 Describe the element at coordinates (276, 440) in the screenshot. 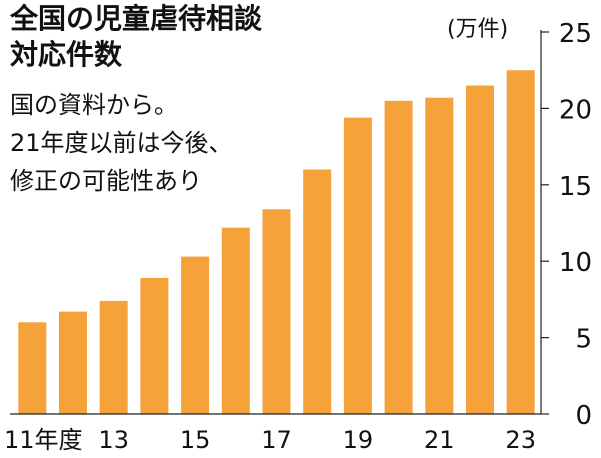

I see `x-tick-label-2017: 17` at that location.